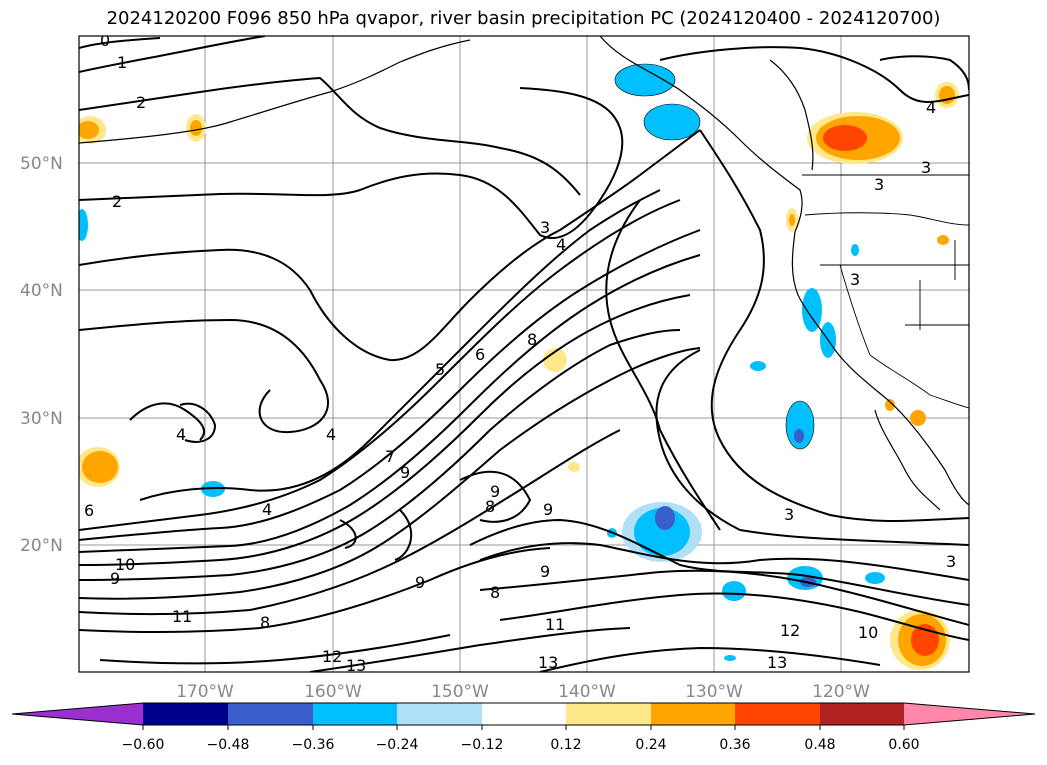  Describe the element at coordinates (41, 291) in the screenshot. I see `lat-label: 40°N` at that location.